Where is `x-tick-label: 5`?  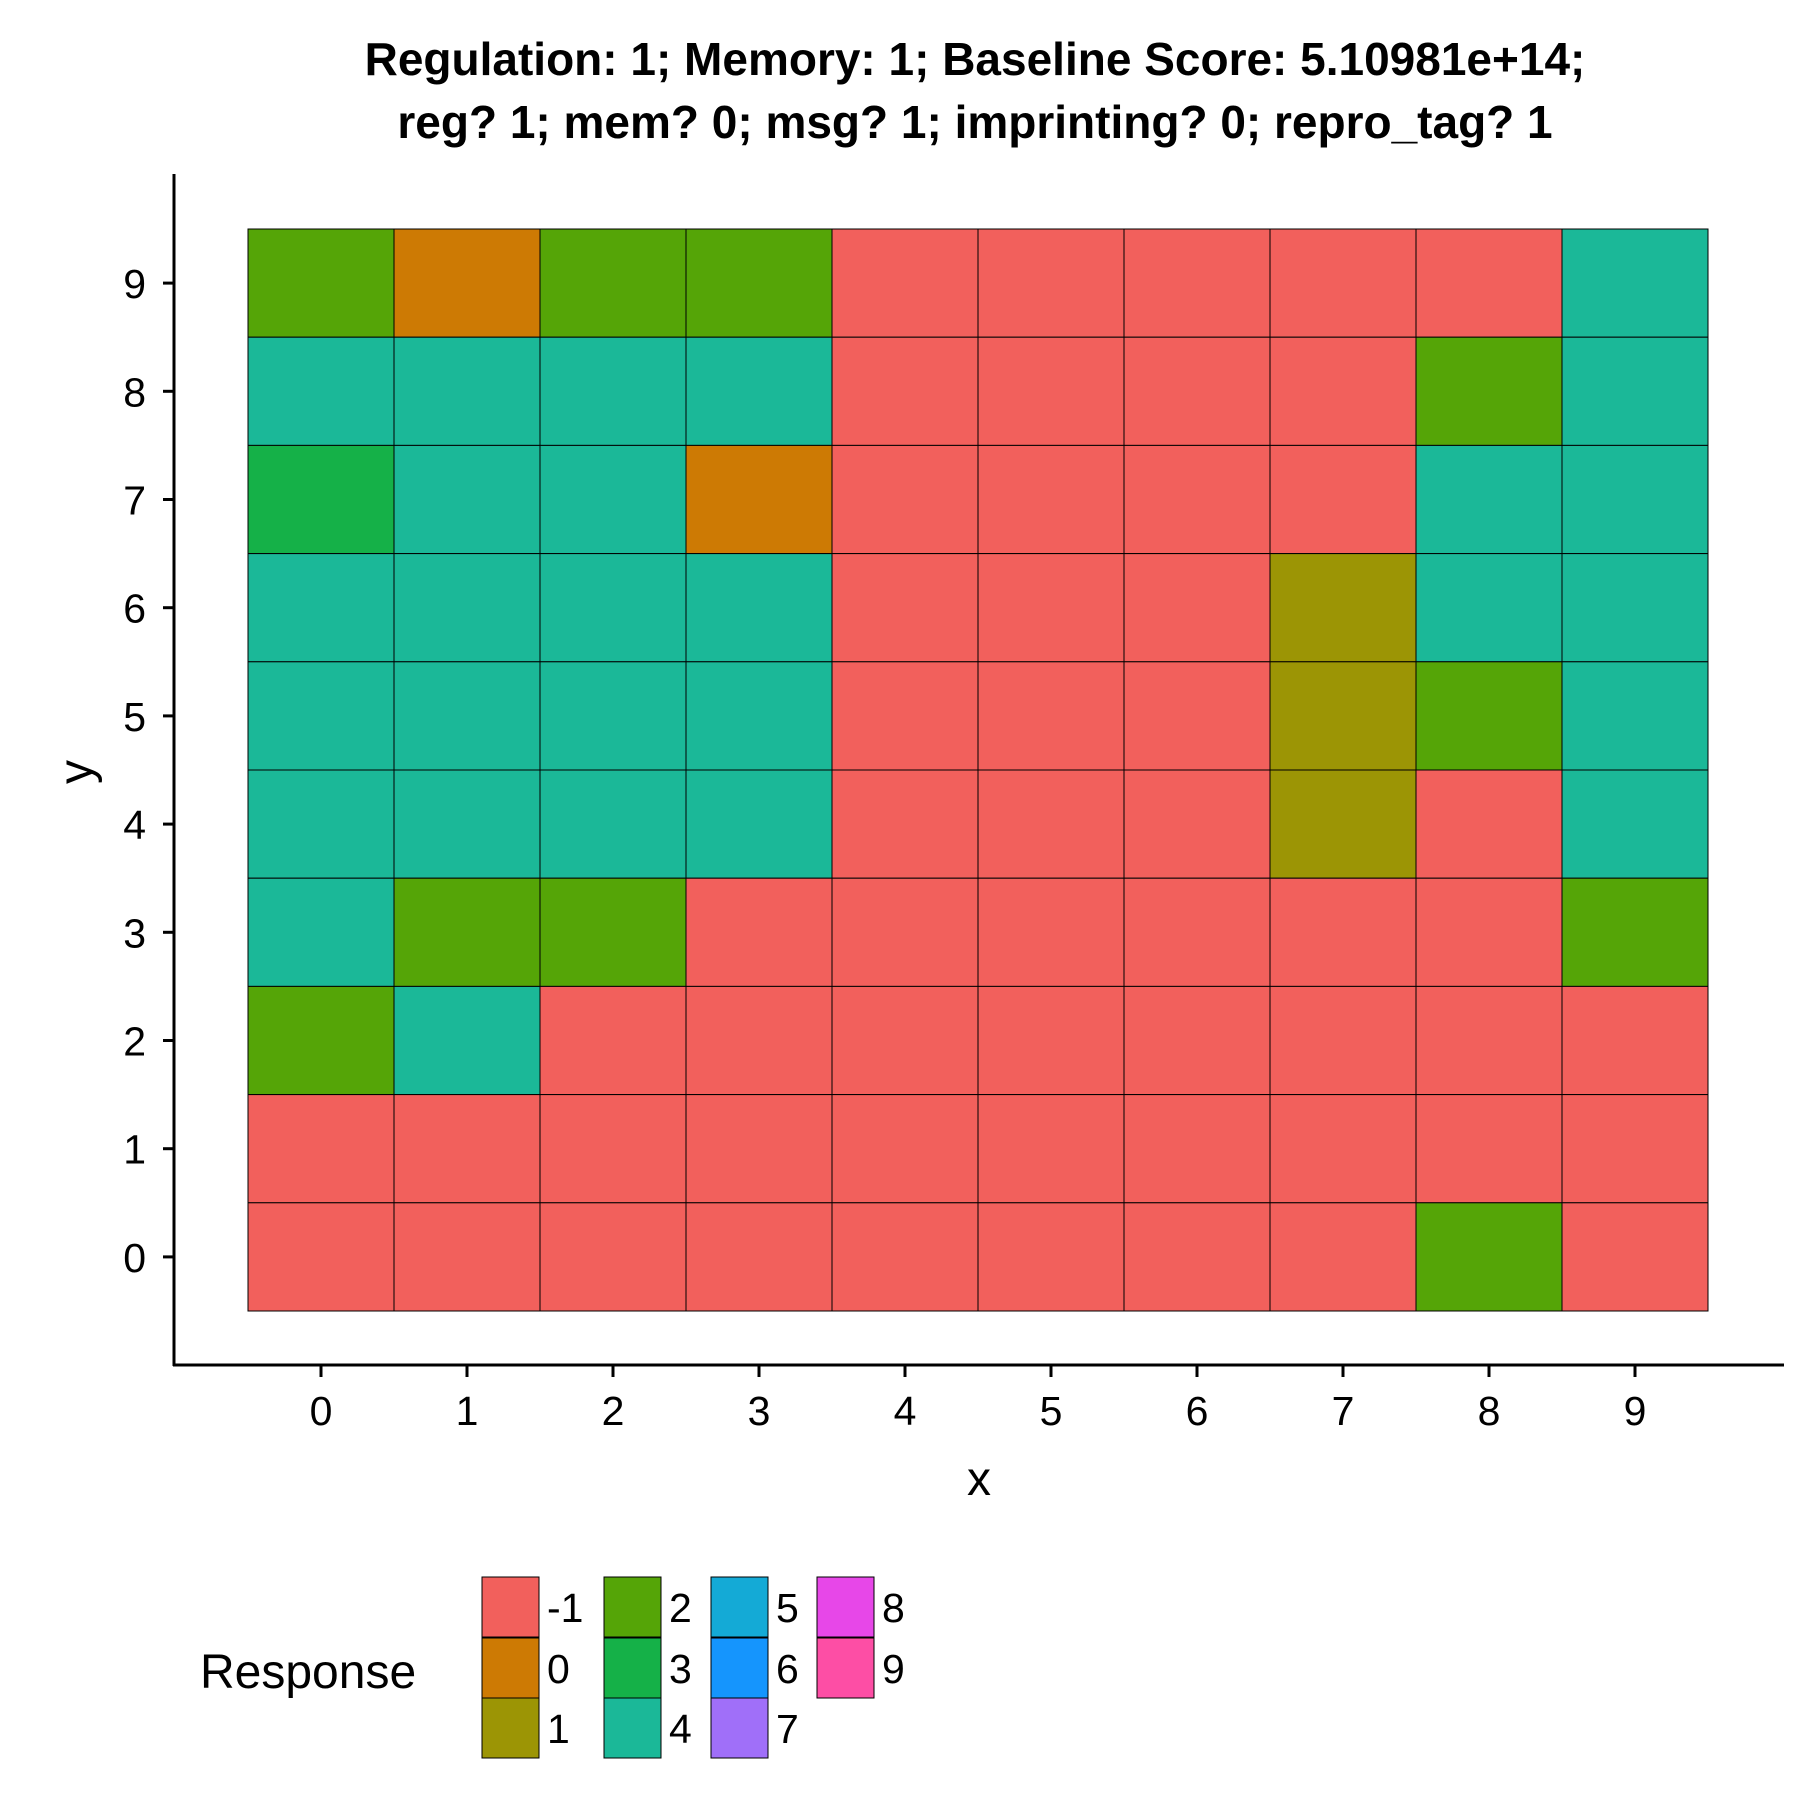
x-tick-label: 5 is located at coordinates (1051, 1411).